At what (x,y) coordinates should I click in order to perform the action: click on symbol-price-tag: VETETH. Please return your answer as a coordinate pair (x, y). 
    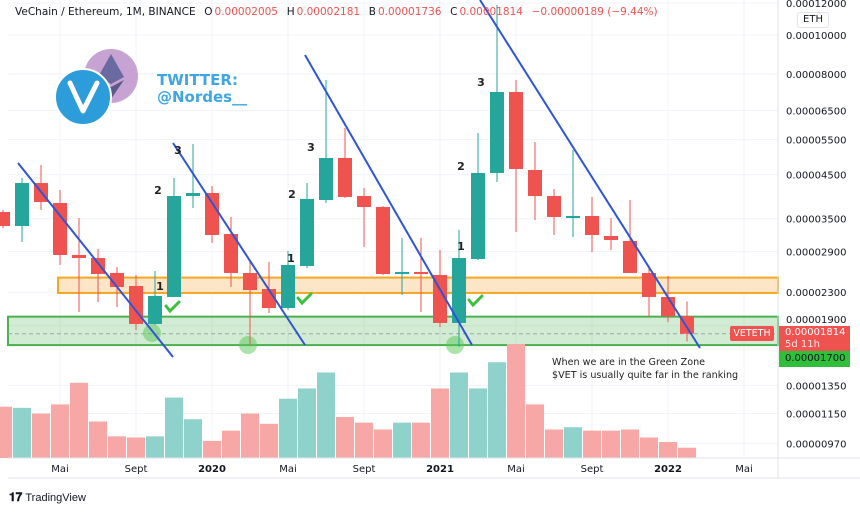
    Looking at the image, I should click on (752, 333).